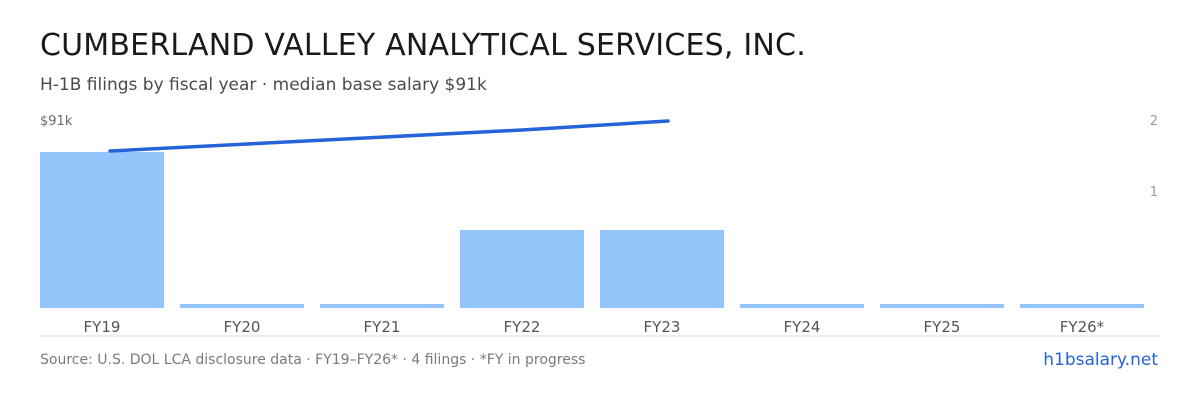 The width and height of the screenshot is (1200, 400). I want to click on salary-line, so click(389, 136).